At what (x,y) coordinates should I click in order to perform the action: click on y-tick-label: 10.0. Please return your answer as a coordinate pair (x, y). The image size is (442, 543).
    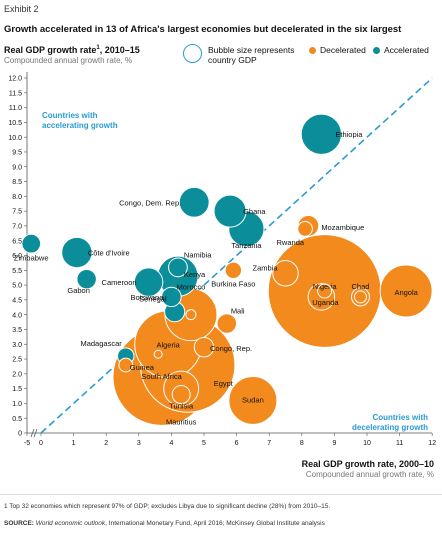
    Looking at the image, I should click on (15, 138).